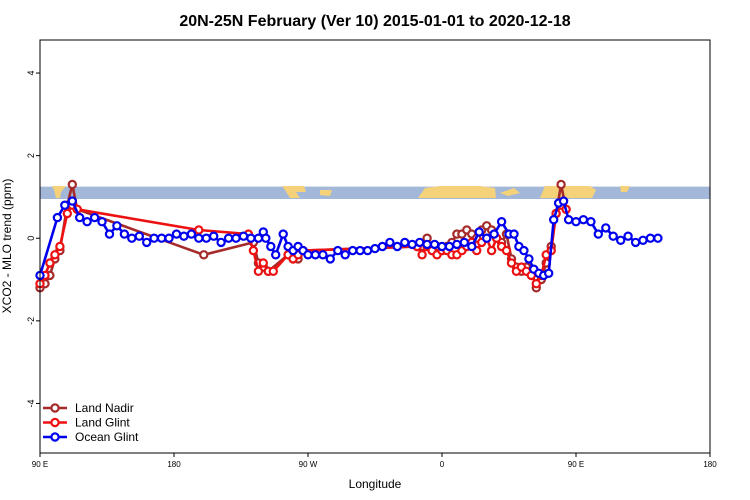 The width and height of the screenshot is (750, 500). I want to click on series-land-glint, so click(303, 244).